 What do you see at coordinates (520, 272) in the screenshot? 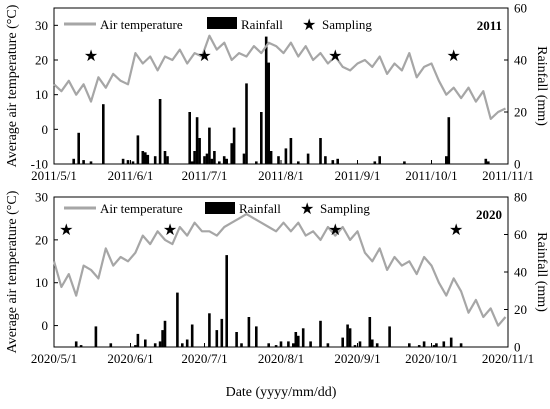
I see `y-right-tick-label: 40` at bounding box center [520, 272].